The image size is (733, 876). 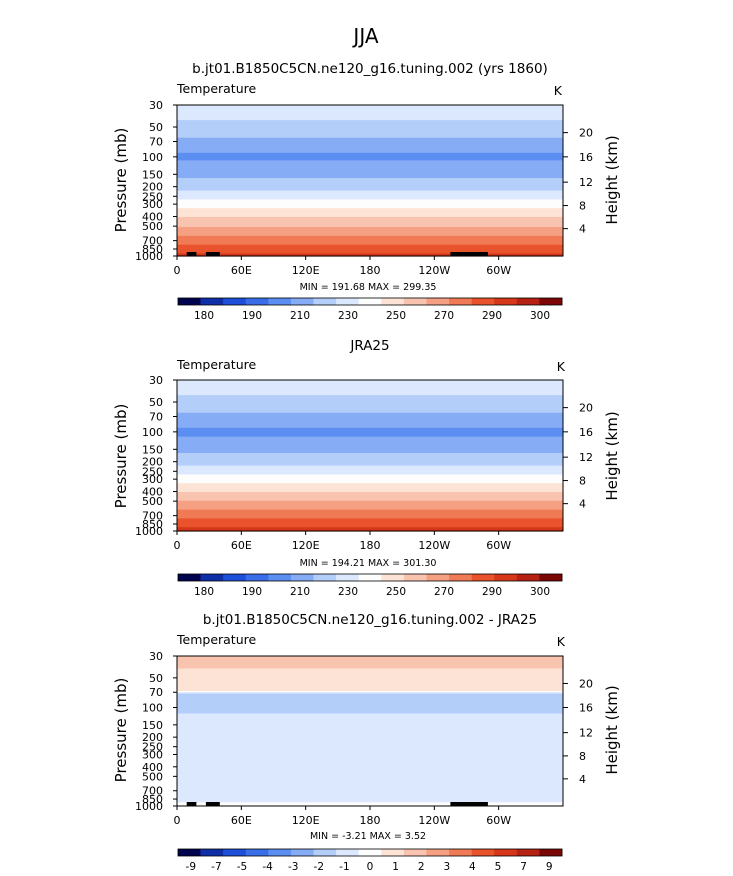 I want to click on x-tick-label: 120E, so click(x=306, y=545).